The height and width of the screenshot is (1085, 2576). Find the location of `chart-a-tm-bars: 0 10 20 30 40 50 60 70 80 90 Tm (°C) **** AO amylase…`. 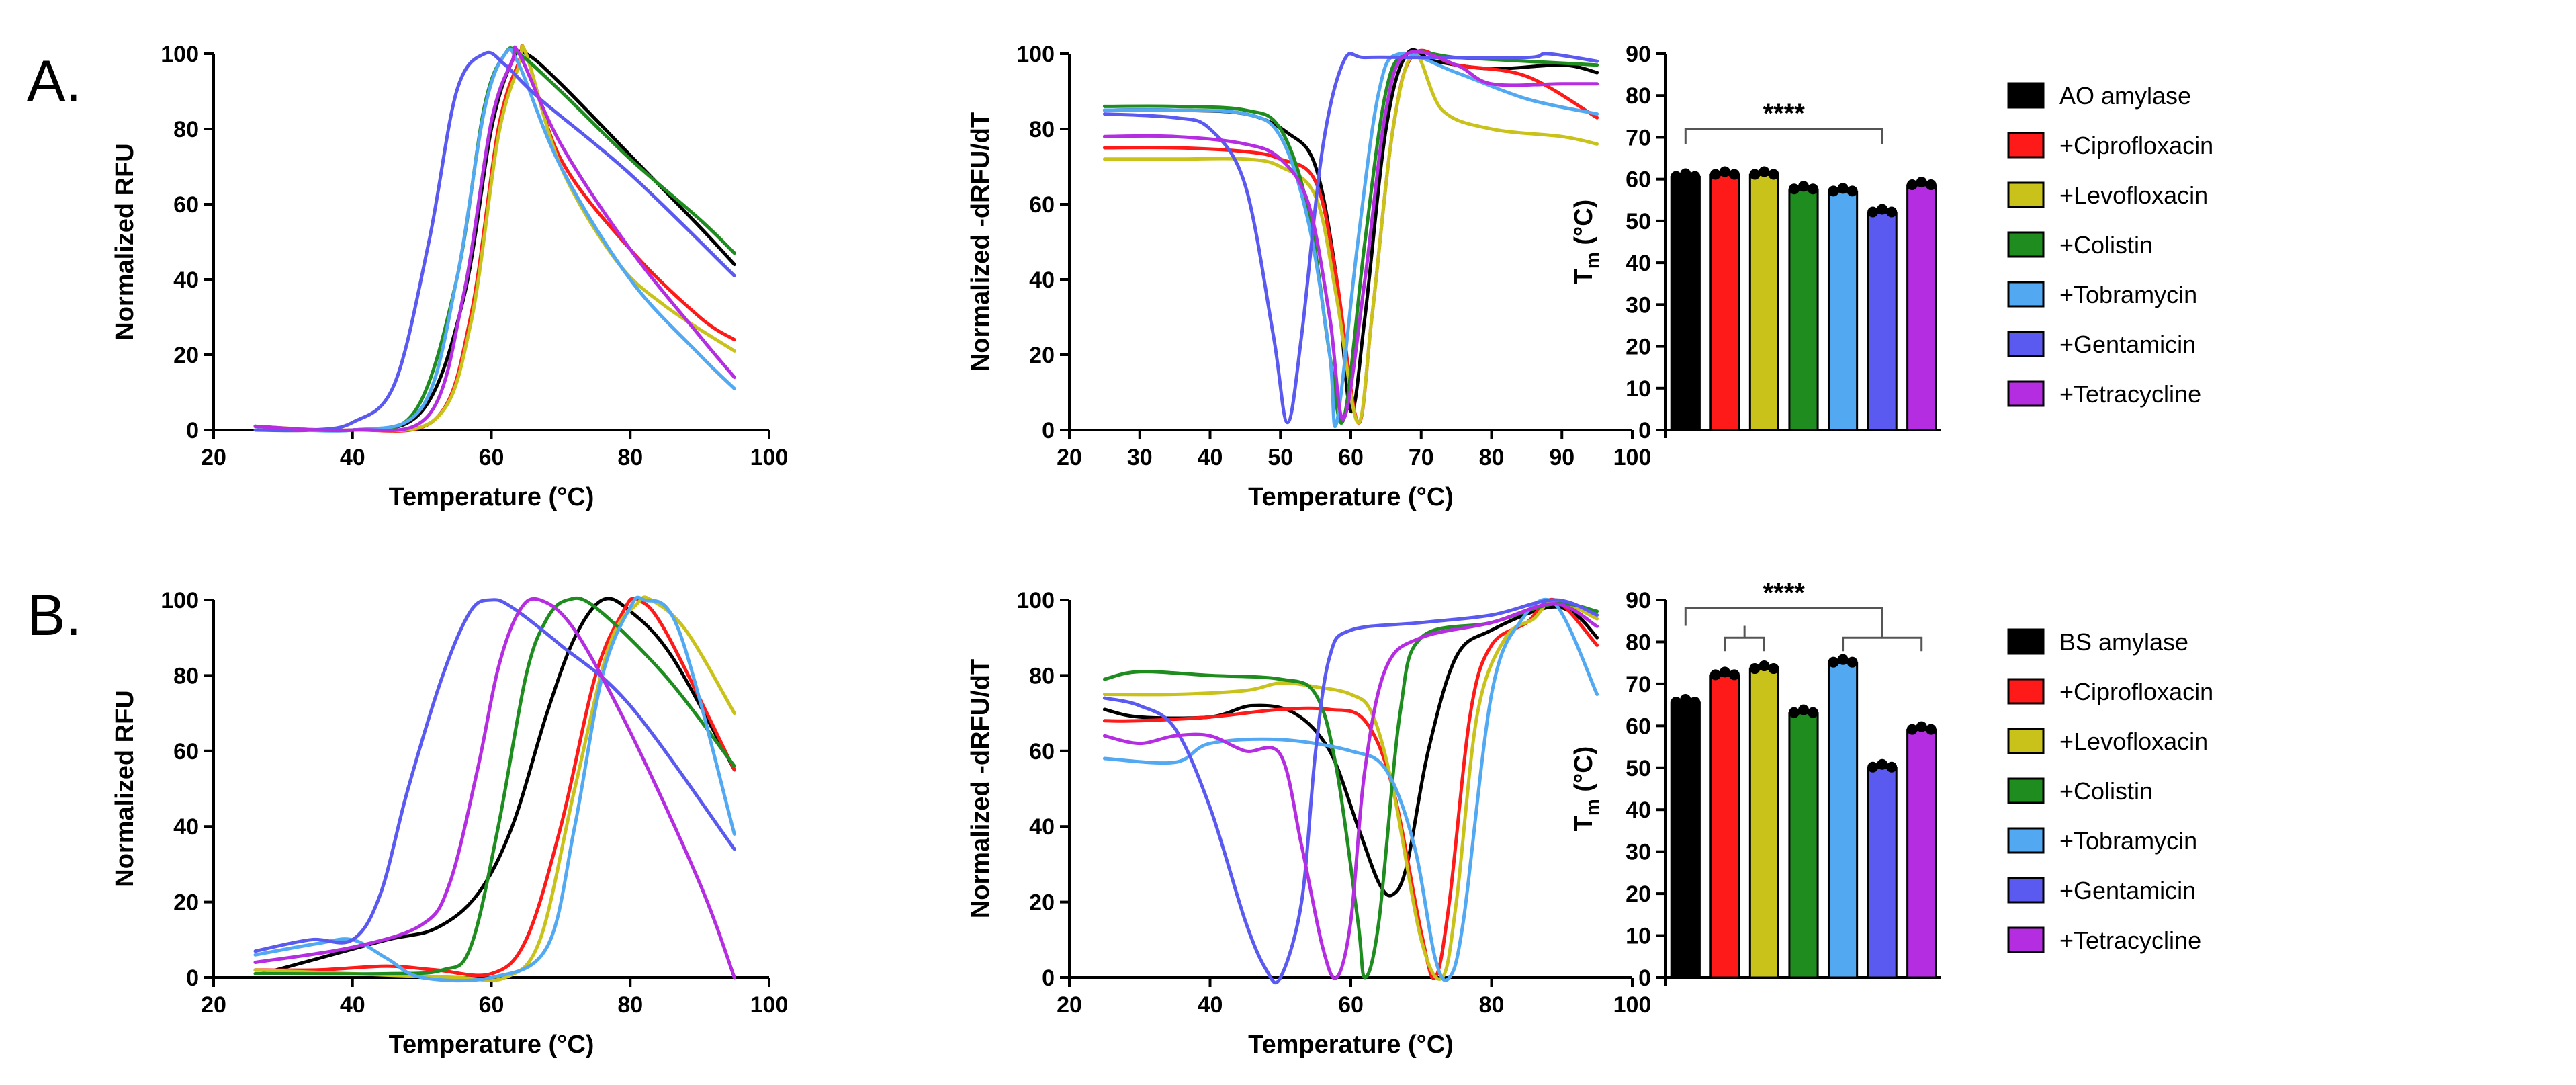

chart-a-tm-bars: 0 10 20 30 40 50 60 70 80 90 Tm (°C) **** AO amylase… is located at coordinates (1892, 242).